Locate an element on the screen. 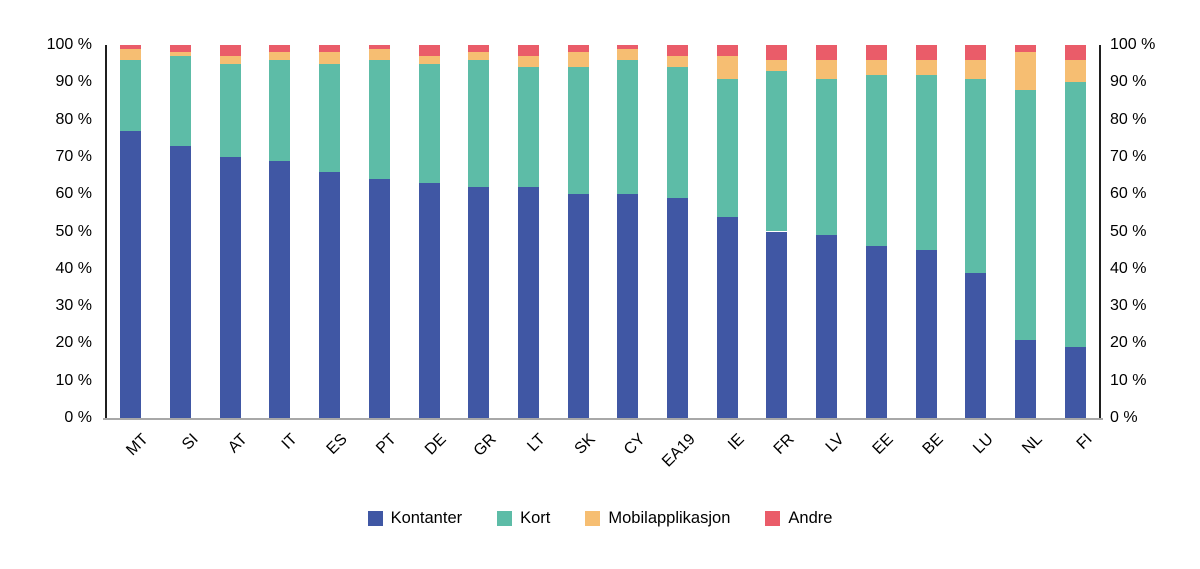 Image resolution: width=1200 pixels, height=569 pixels. right-y-axis-line is located at coordinates (1100, 232).